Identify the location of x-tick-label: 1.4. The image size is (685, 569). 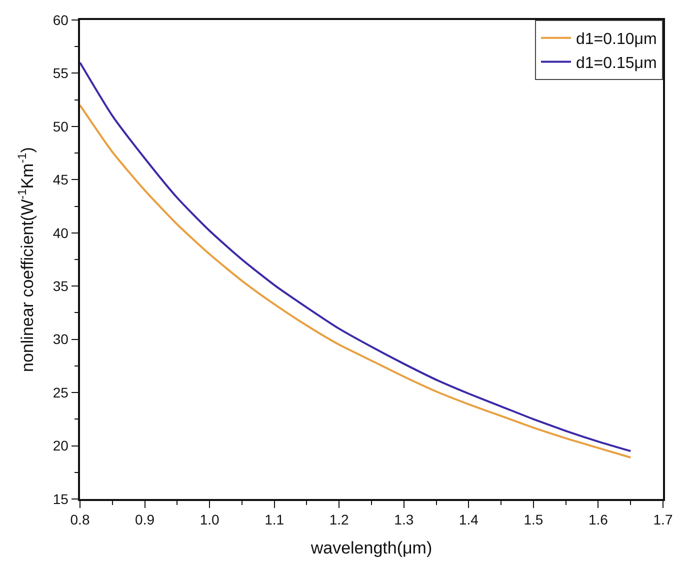
(468, 520).